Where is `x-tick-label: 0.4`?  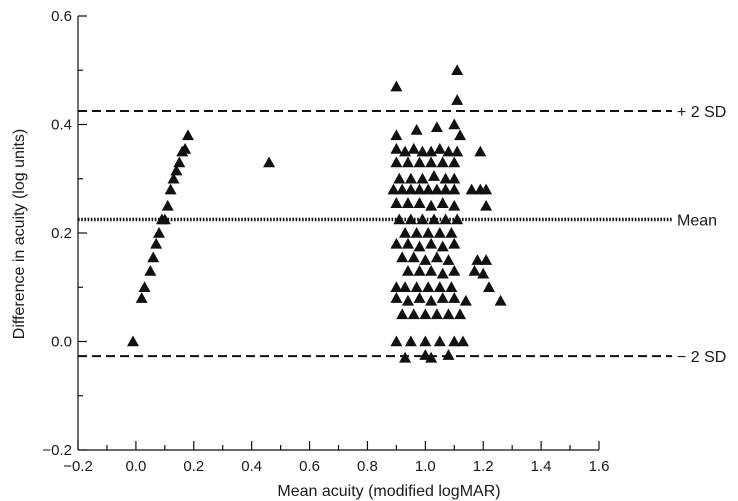 x-tick-label: 0.4 is located at coordinates (251, 466).